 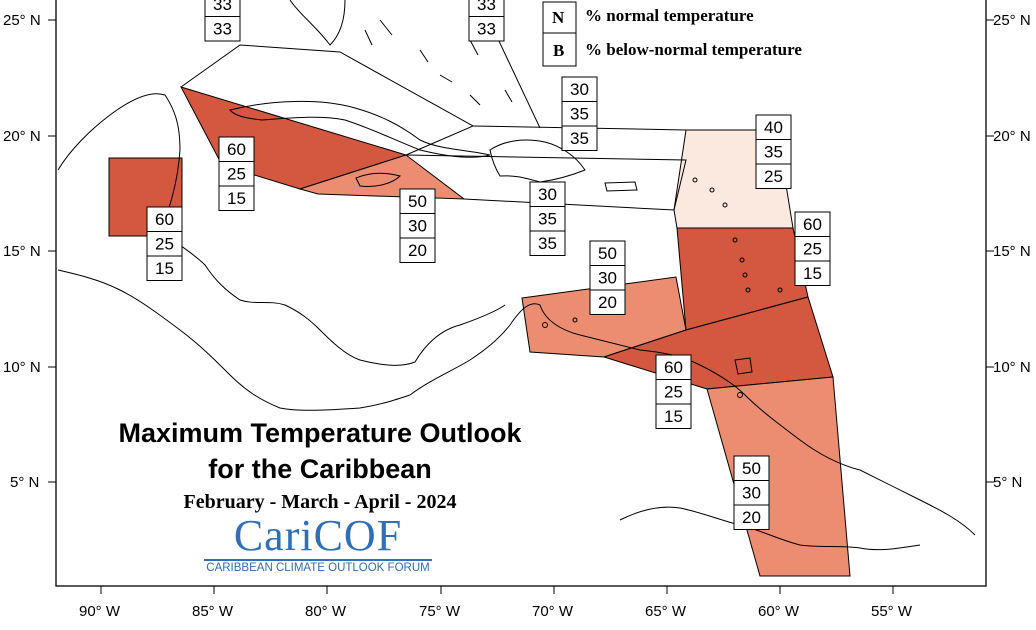 What do you see at coordinates (743, 366) in the screenshot?
I see `trinidad-outline` at bounding box center [743, 366].